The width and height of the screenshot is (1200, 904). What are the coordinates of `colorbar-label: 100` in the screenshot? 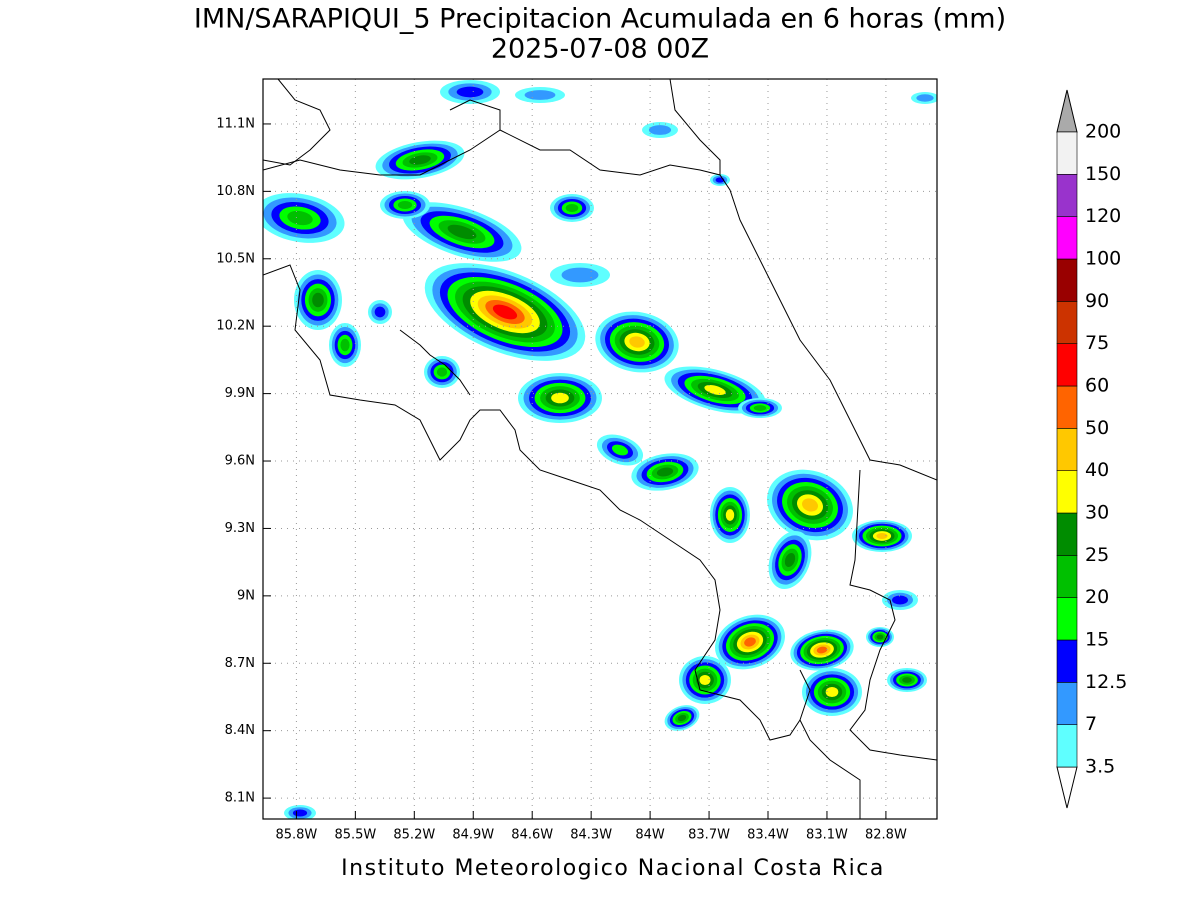 It's located at (1103, 259).